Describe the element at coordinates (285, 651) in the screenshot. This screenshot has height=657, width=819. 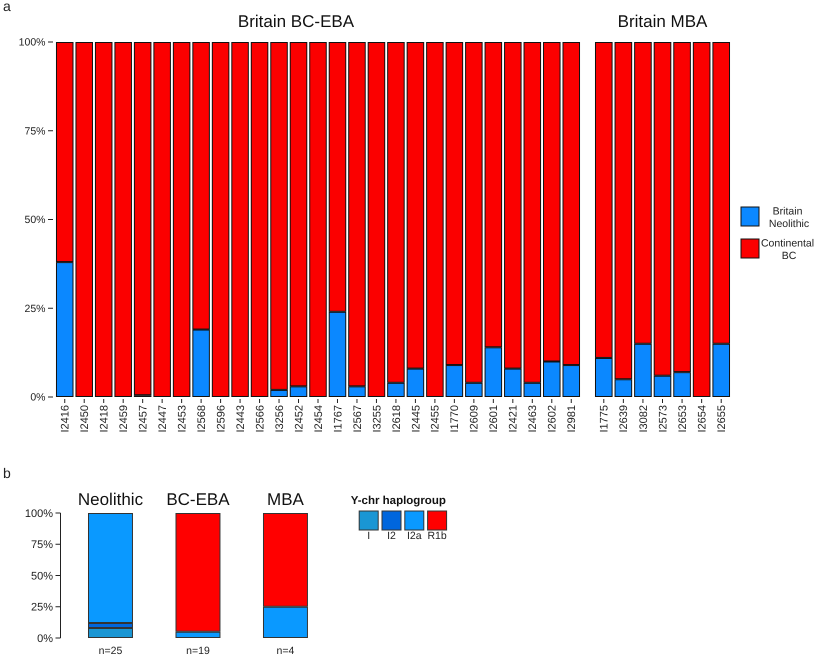
I see `text: n=4` at that location.